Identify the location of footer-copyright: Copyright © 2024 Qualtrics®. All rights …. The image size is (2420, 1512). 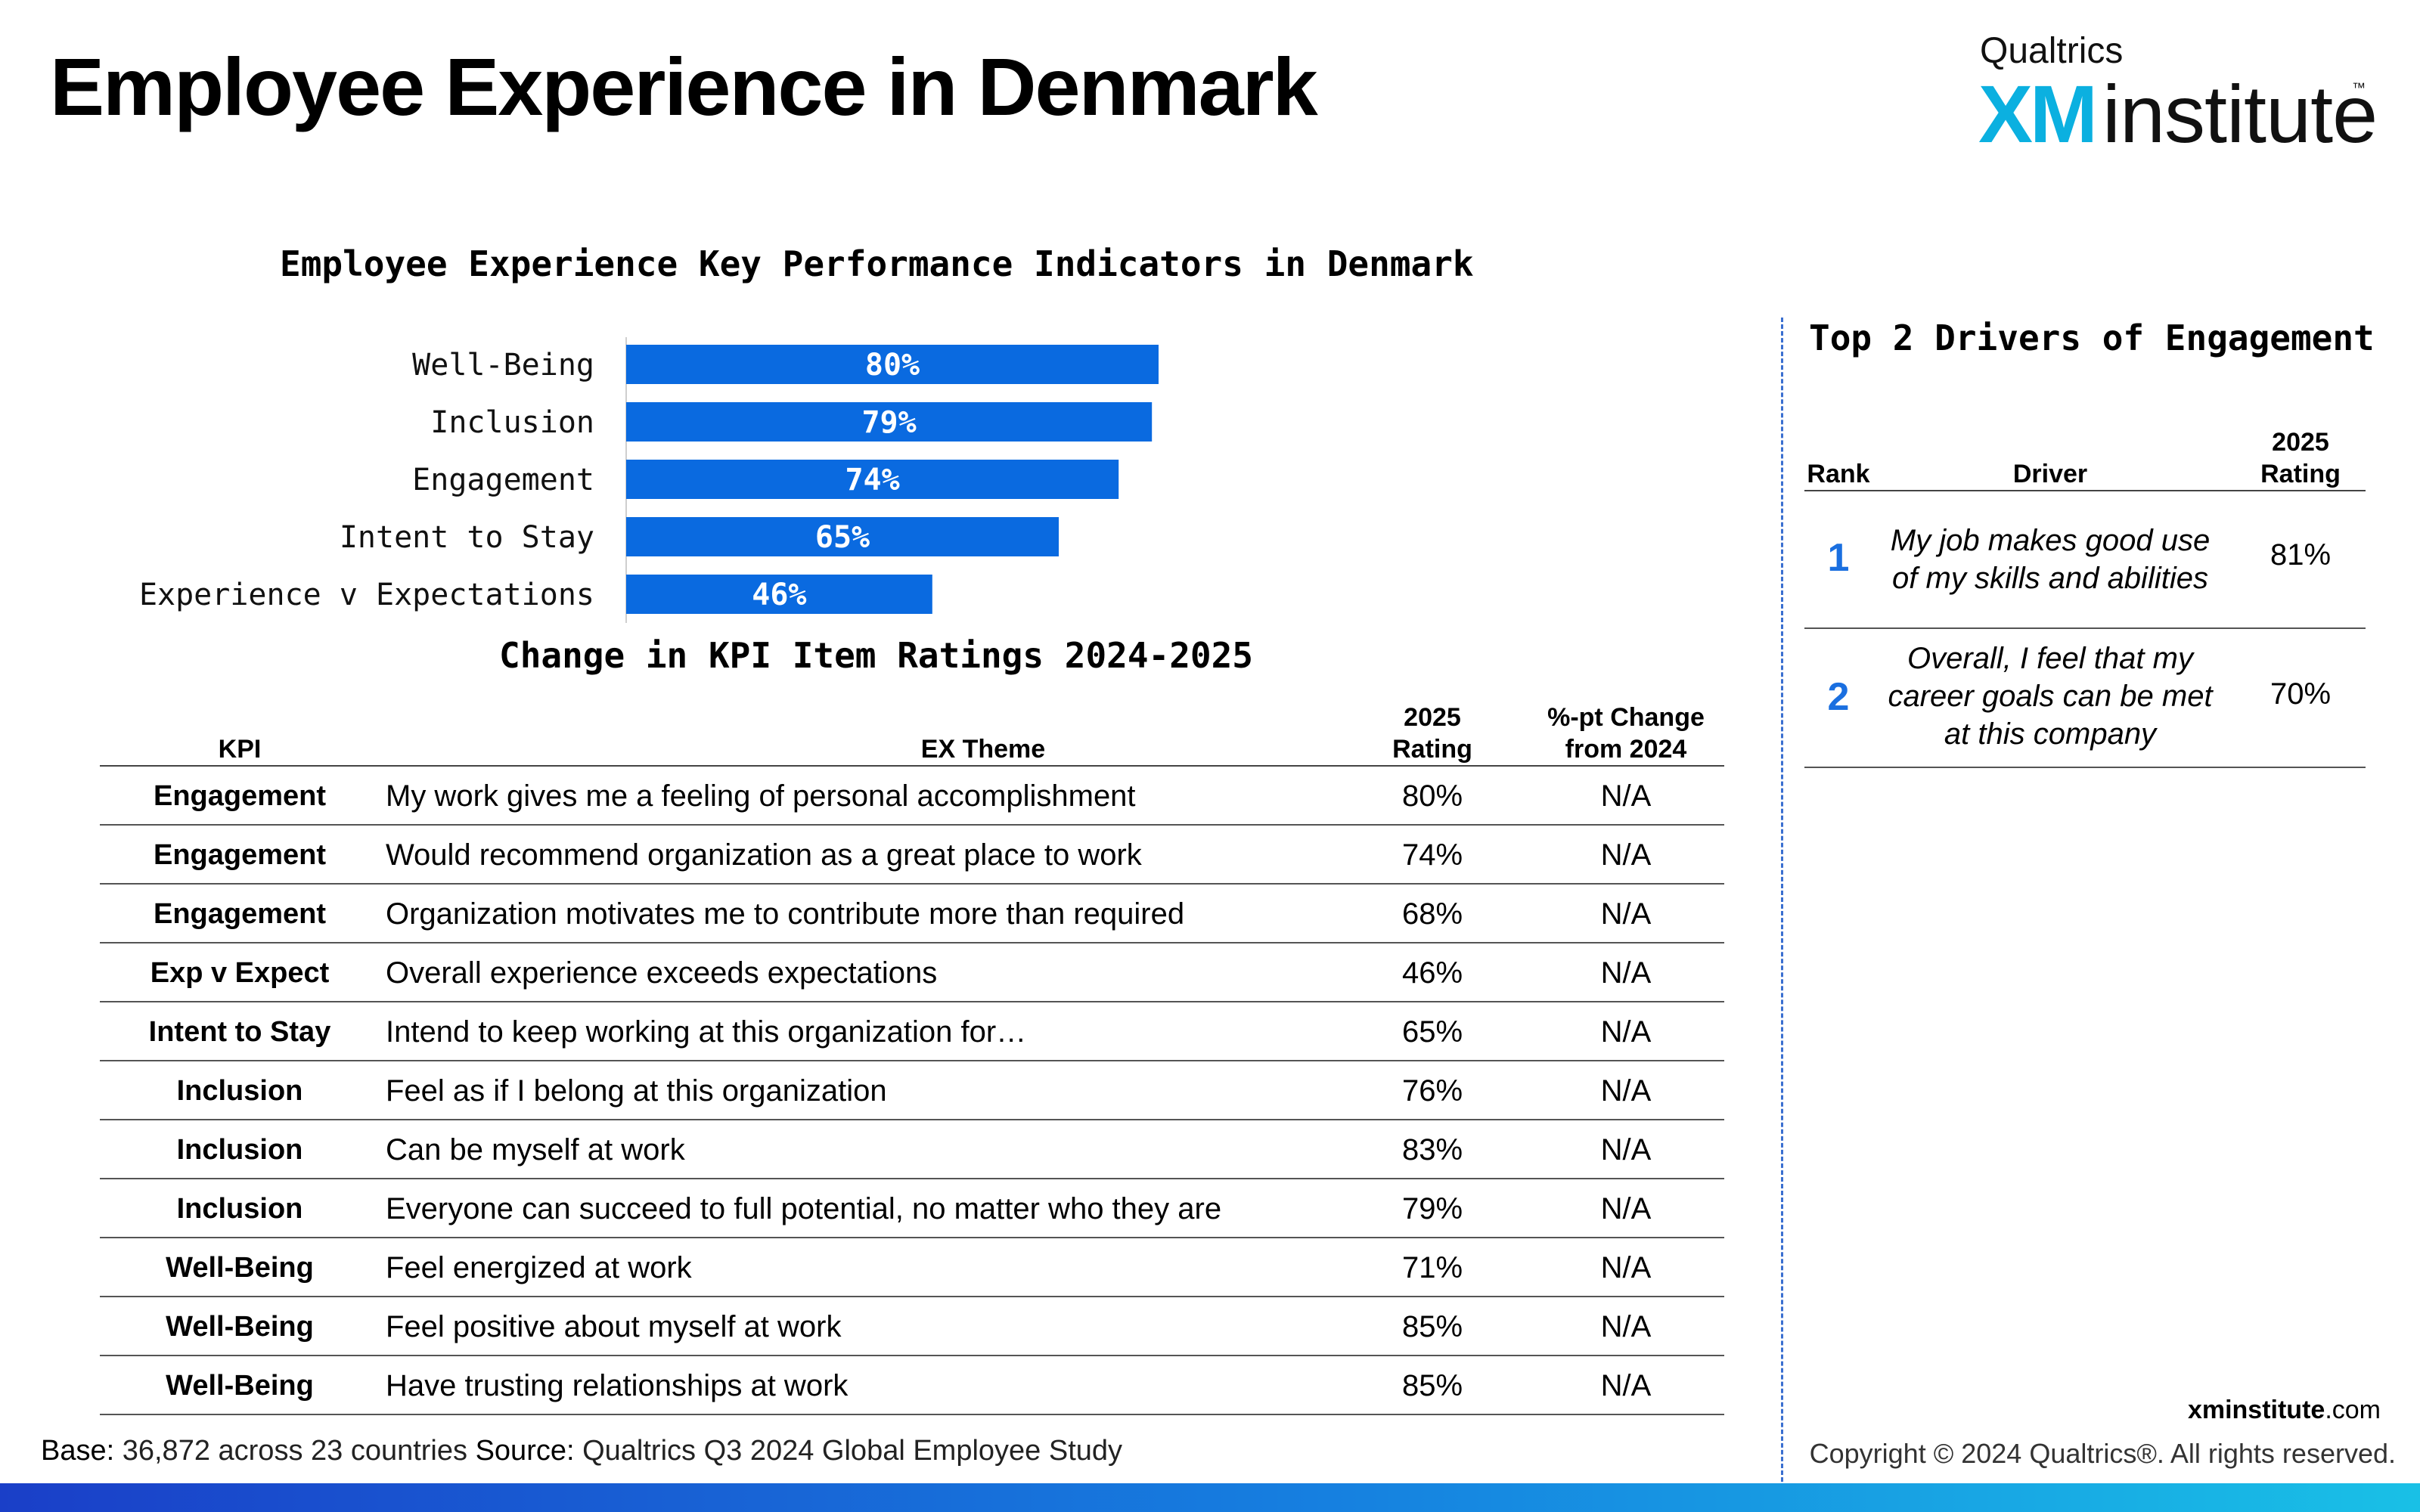
(2102, 1453).